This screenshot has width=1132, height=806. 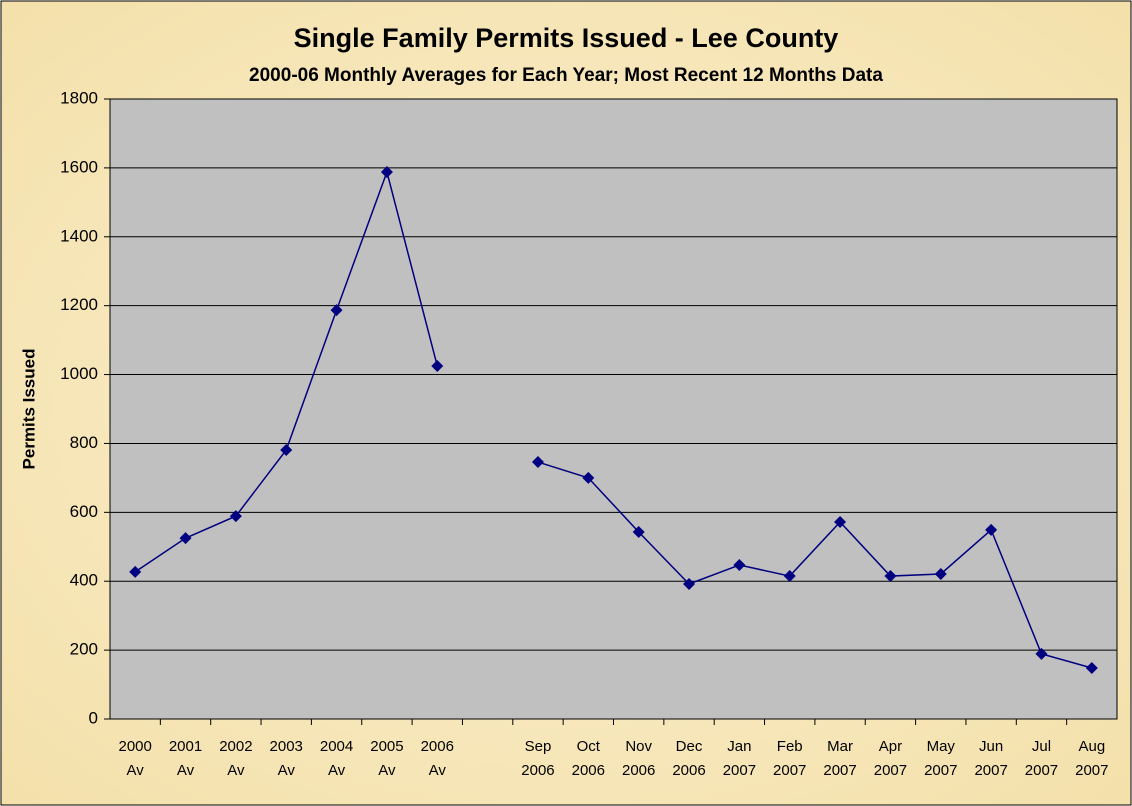 I want to click on x-tick-label: 2004 Av, so click(x=336, y=758).